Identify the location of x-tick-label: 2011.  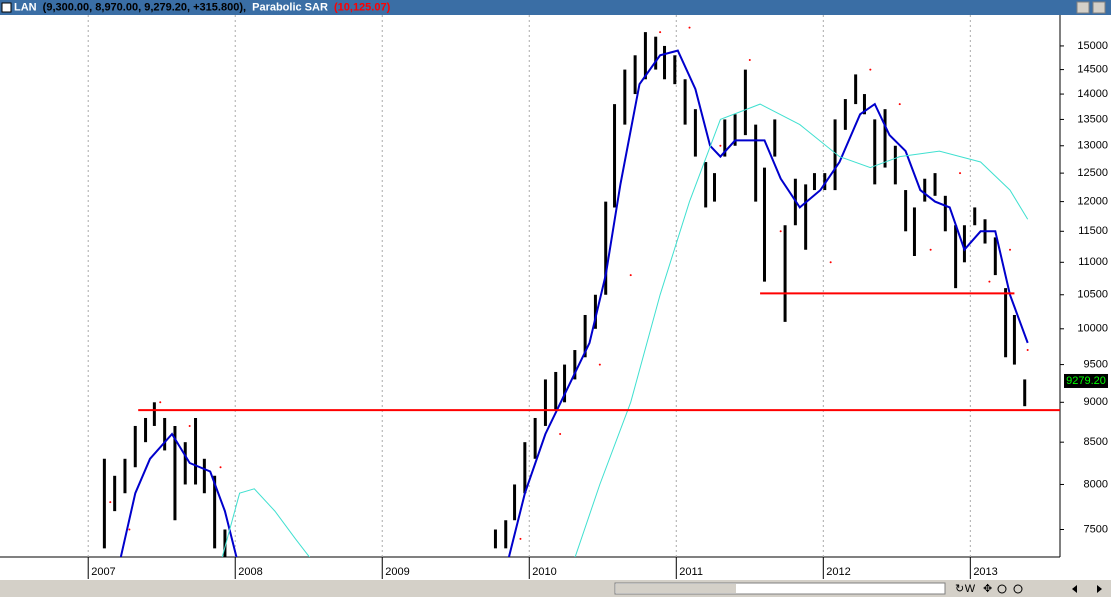
(691, 572).